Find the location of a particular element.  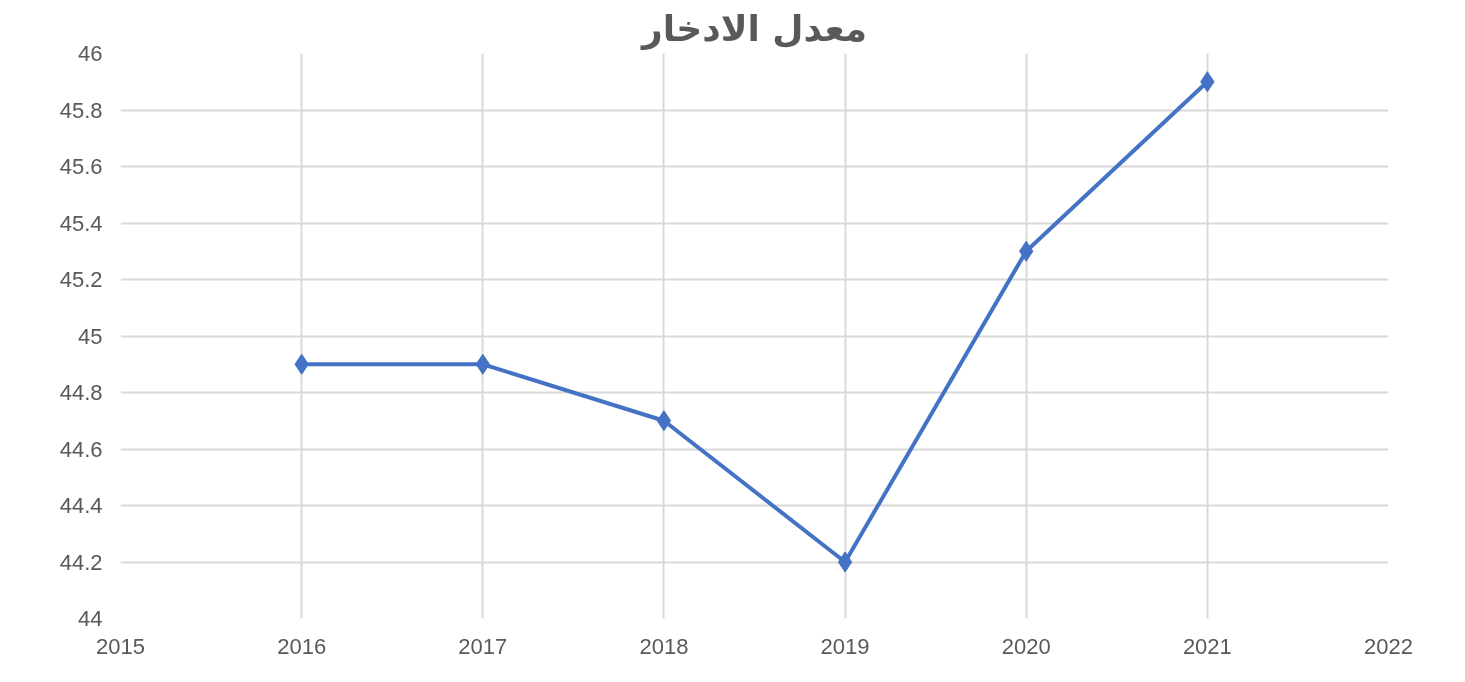

x-tick-label: 2020 is located at coordinates (1026, 646).